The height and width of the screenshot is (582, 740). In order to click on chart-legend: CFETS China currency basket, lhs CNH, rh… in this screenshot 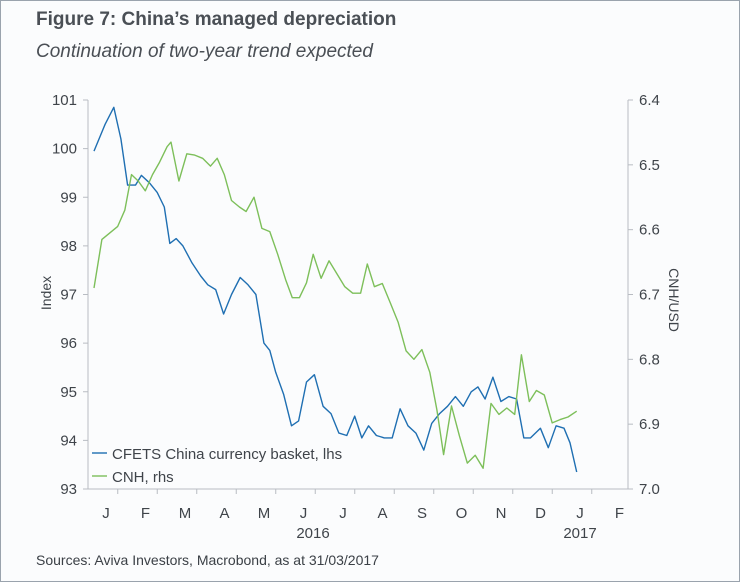, I will do `click(217, 466)`.